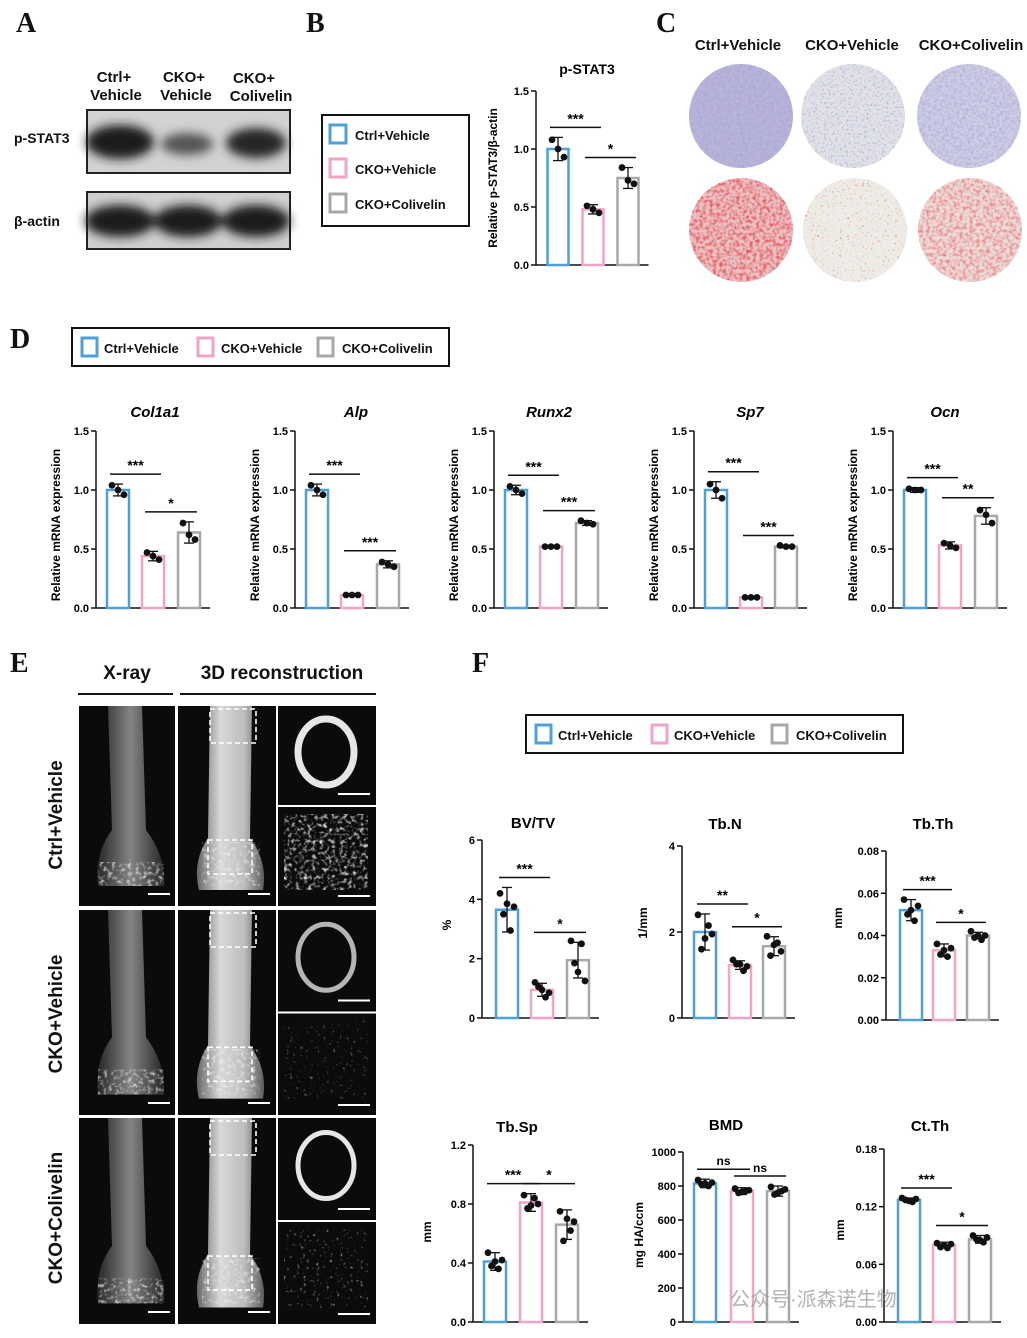 The height and width of the screenshot is (1338, 1027). I want to click on xray-condyle-col, so click(131, 1291).